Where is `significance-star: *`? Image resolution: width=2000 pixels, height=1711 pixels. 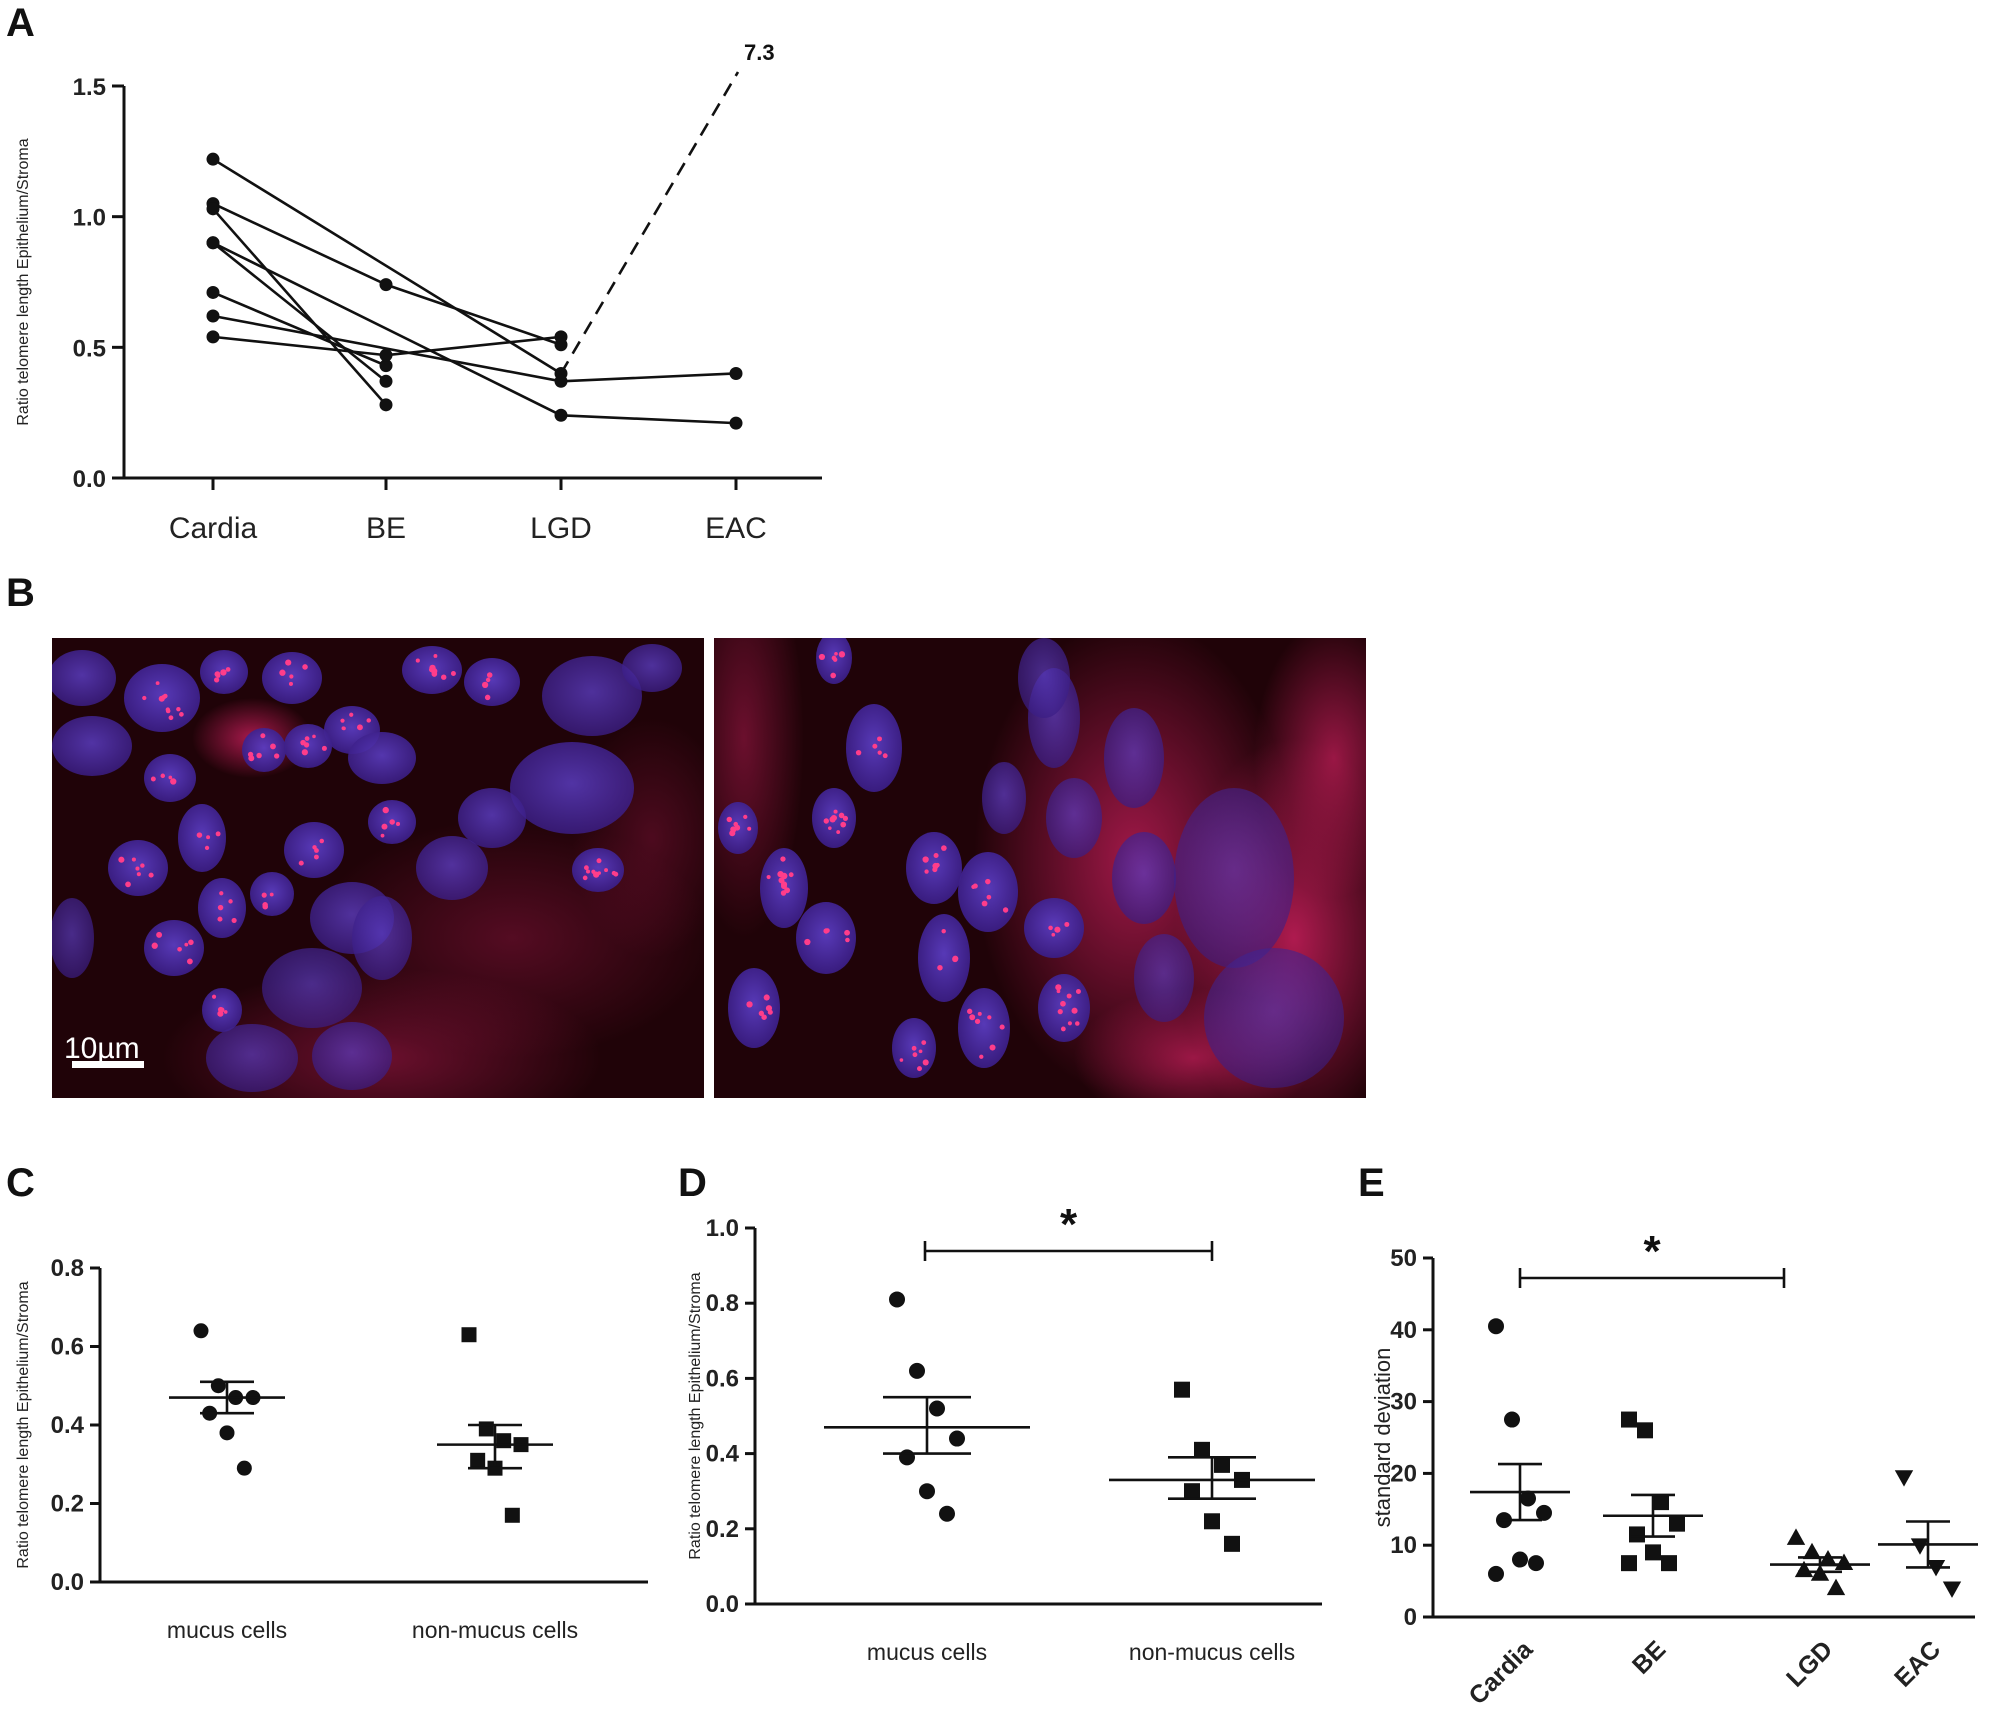 significance-star: * is located at coordinates (1069, 1224).